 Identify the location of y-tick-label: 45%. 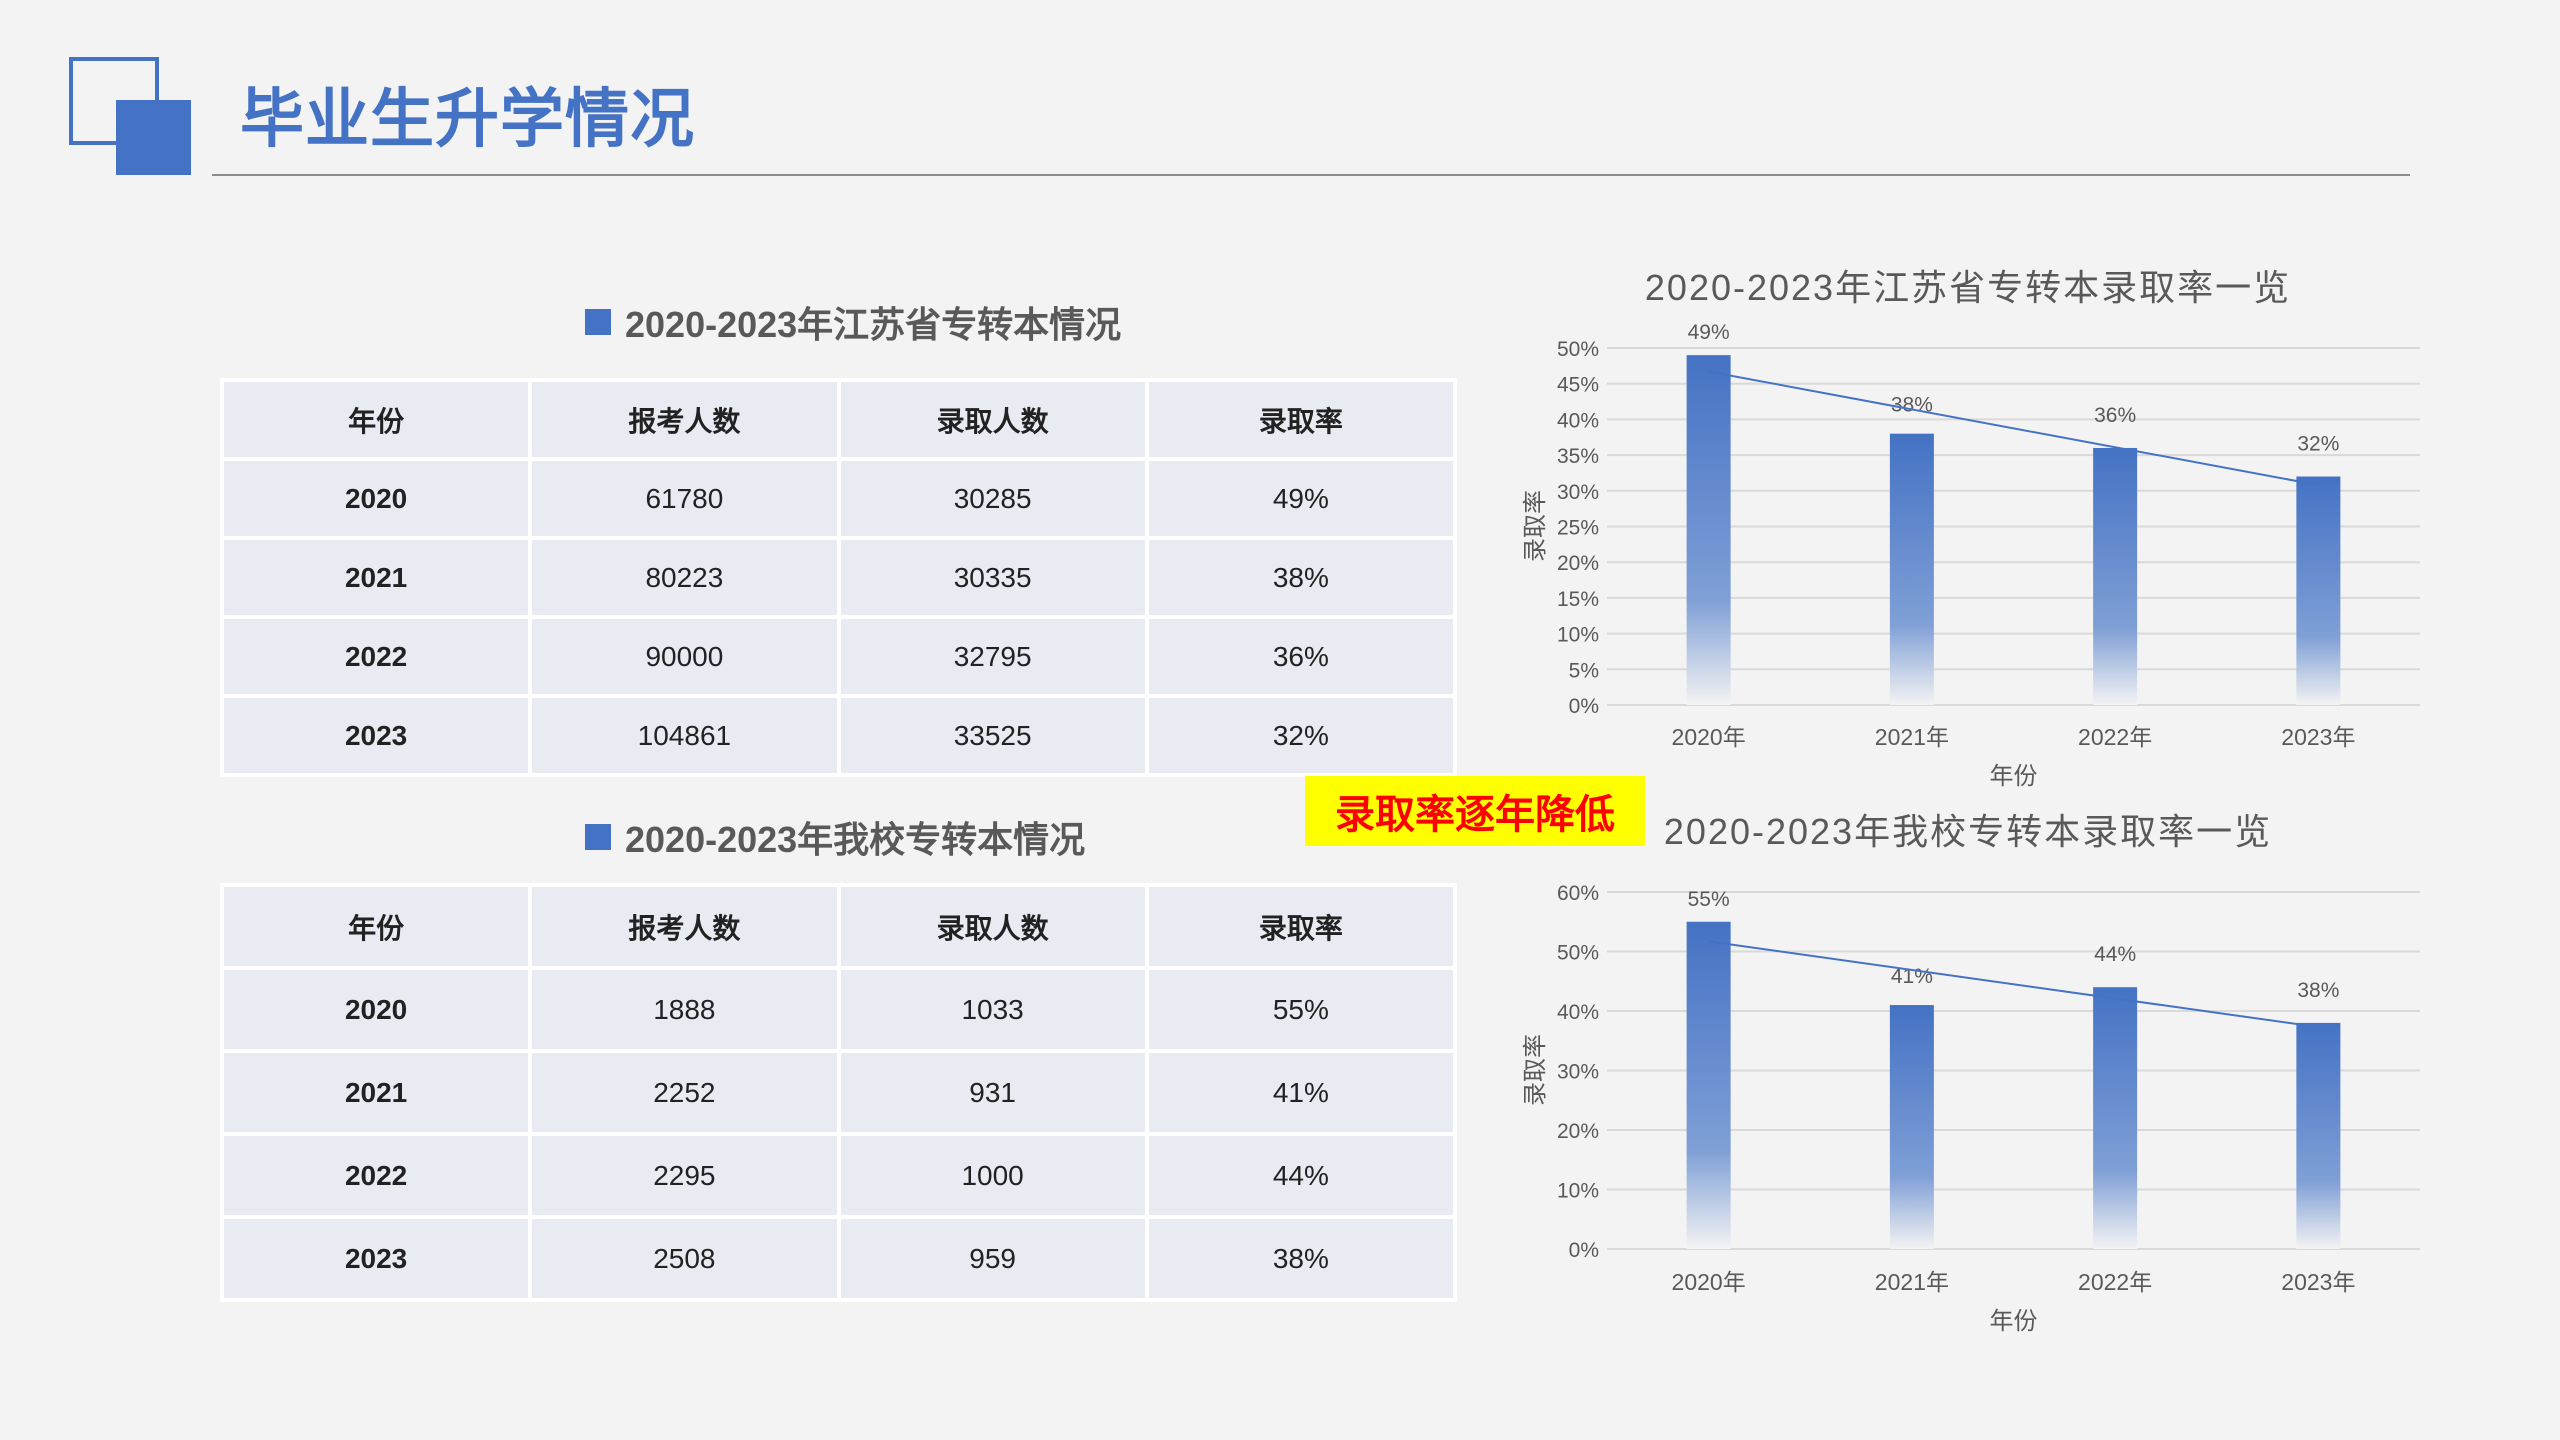
(1578, 385).